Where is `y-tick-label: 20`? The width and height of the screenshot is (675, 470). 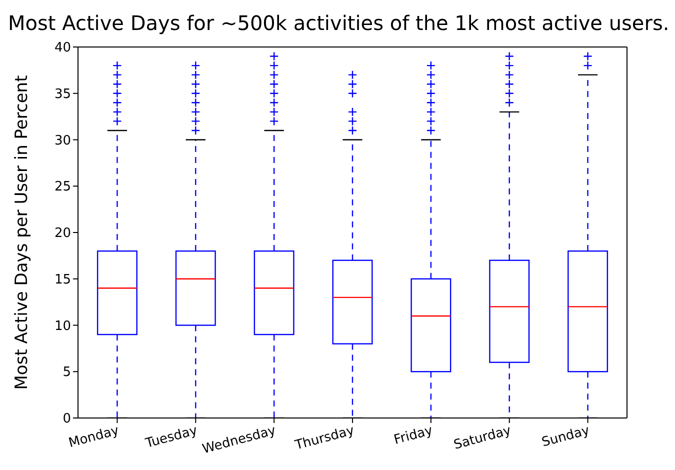
y-tick-label: 20 is located at coordinates (62, 234).